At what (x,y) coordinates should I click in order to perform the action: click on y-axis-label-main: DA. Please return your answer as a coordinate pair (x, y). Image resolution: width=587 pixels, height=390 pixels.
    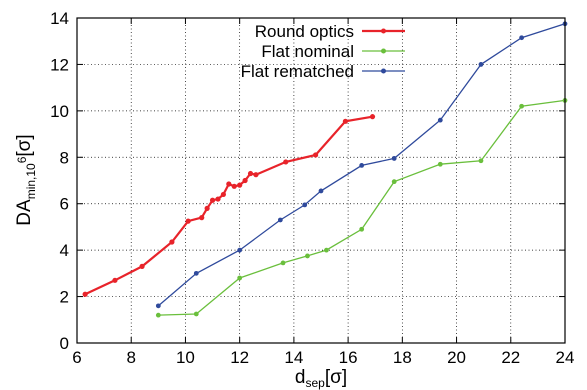
    Looking at the image, I should click on (24, 212).